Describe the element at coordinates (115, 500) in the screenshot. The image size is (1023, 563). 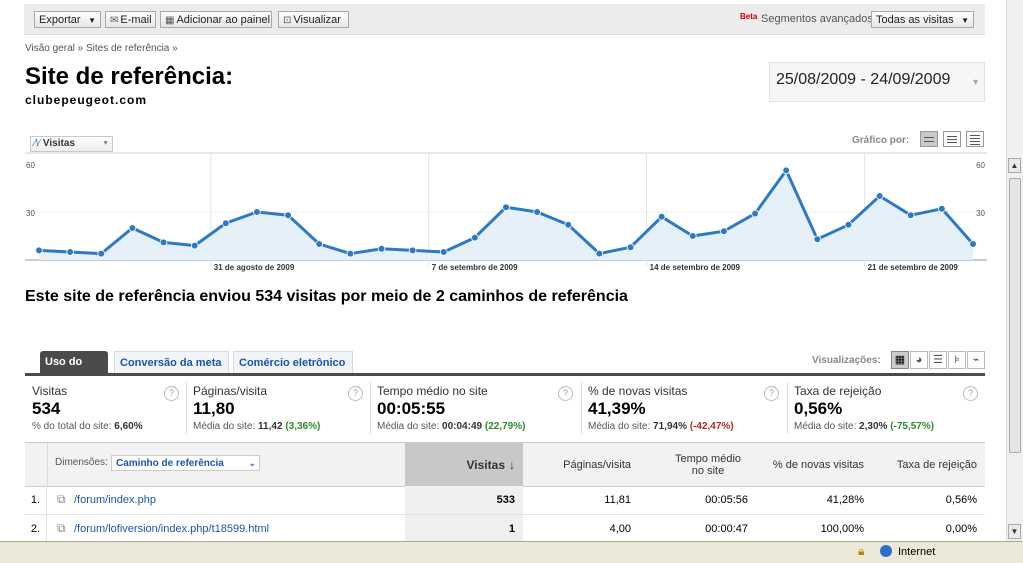
I see `referral-path-link: /forum/index.php` at that location.